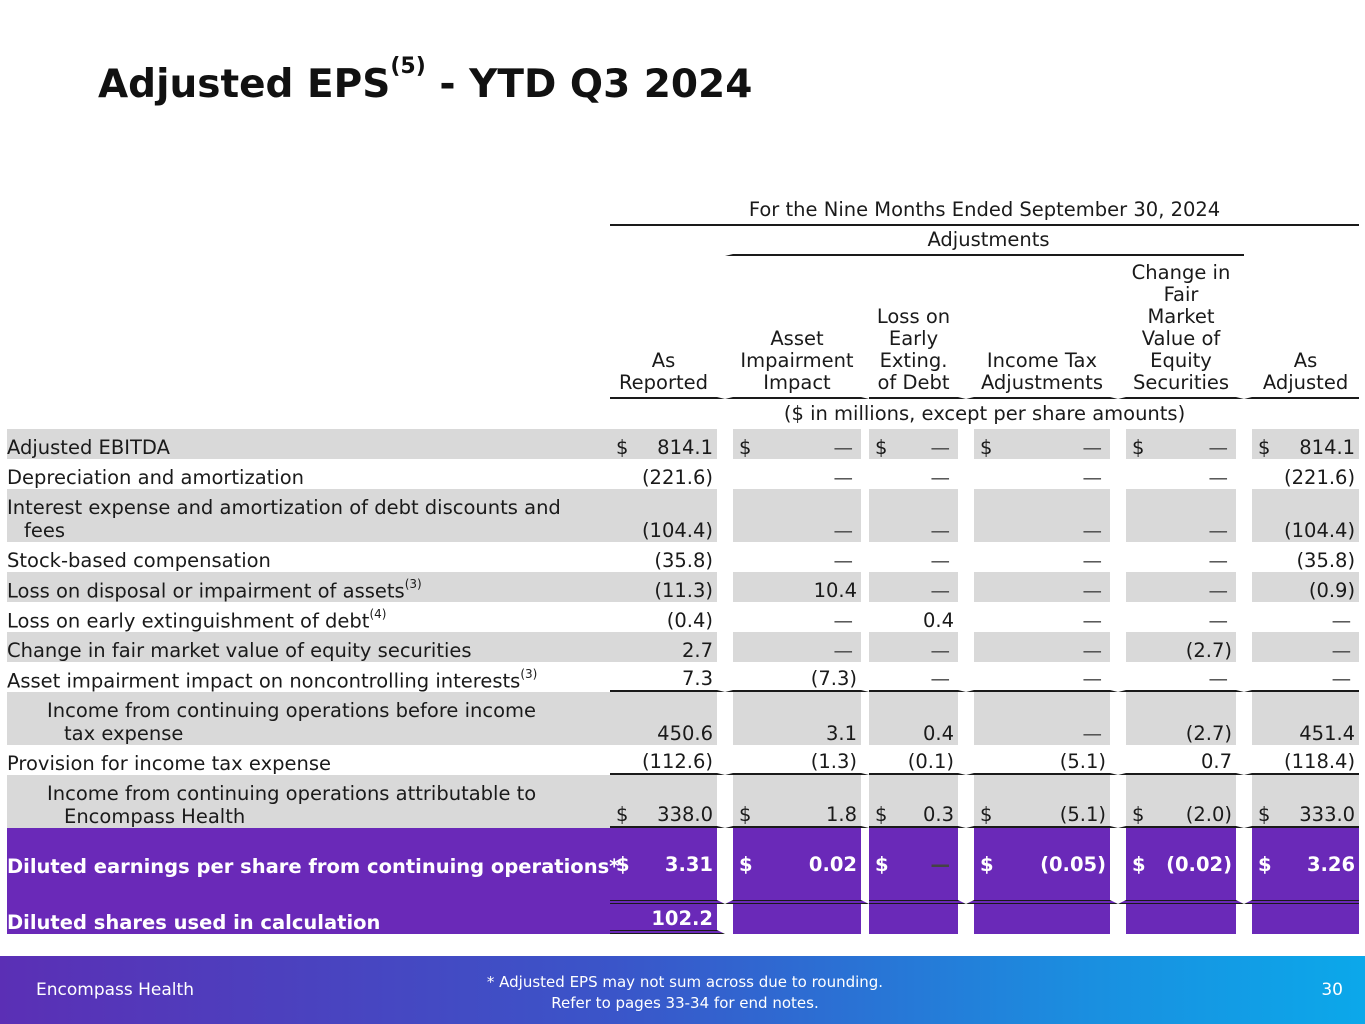 The height and width of the screenshot is (1024, 1365). Describe the element at coordinates (308, 474) in the screenshot. I see `row-label: Depreciation and amortization` at that location.